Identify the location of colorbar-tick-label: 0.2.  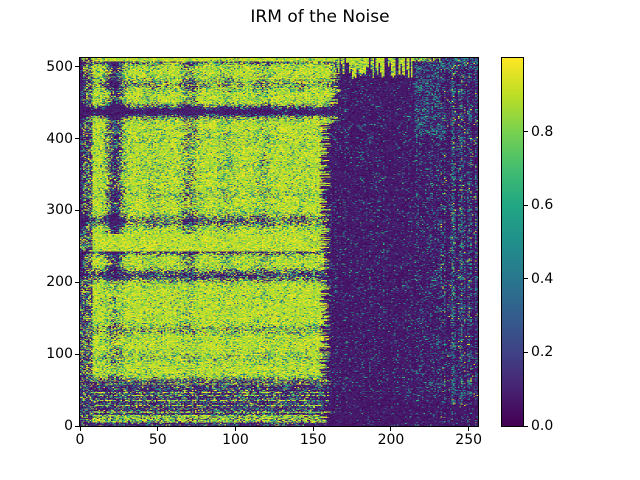
(542, 352).